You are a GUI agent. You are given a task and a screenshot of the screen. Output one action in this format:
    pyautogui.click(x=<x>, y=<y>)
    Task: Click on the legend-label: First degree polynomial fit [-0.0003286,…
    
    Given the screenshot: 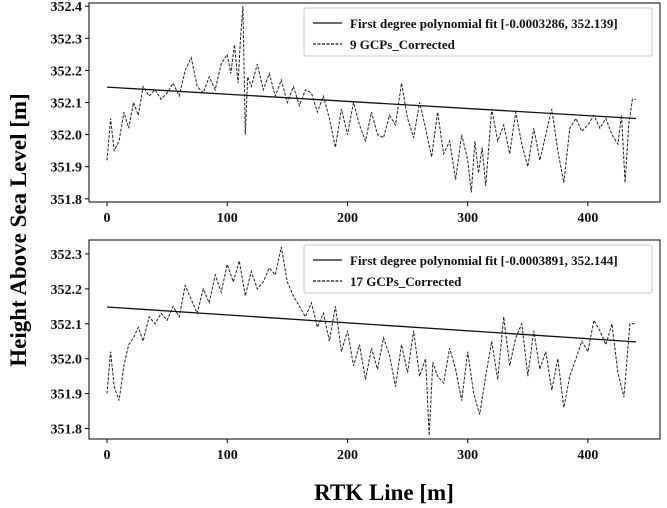 What is the action you would take?
    pyautogui.click(x=484, y=23)
    